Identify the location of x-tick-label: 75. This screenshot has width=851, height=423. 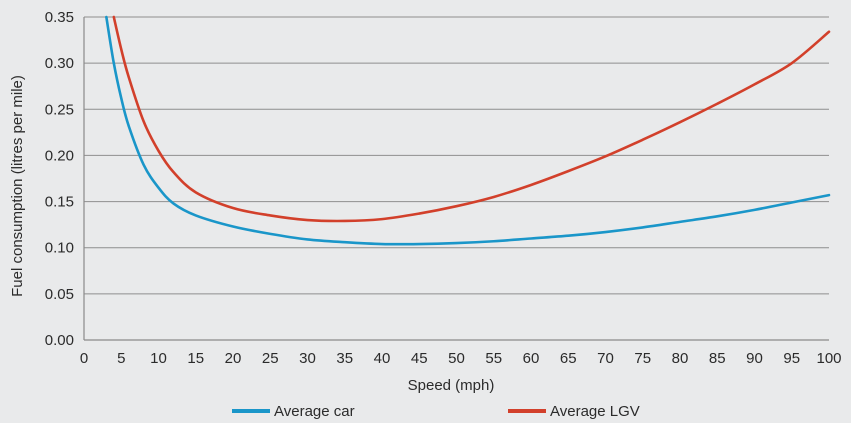
(642, 358).